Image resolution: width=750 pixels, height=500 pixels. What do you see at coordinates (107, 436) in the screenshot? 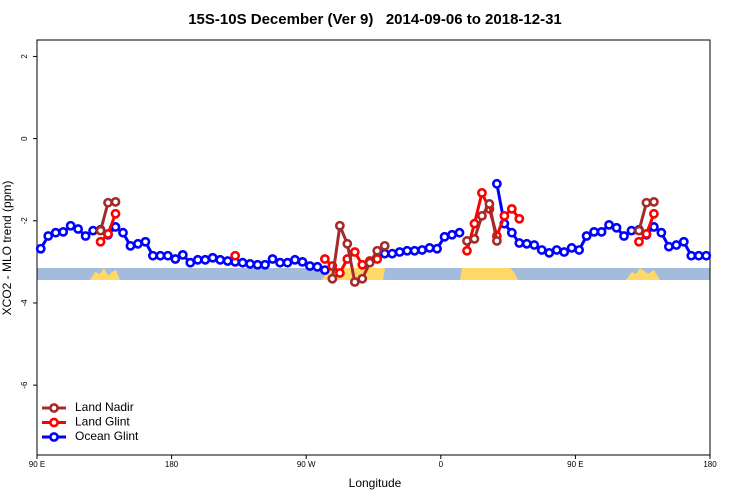
I see `legend-label: Ocean Glint` at bounding box center [107, 436].